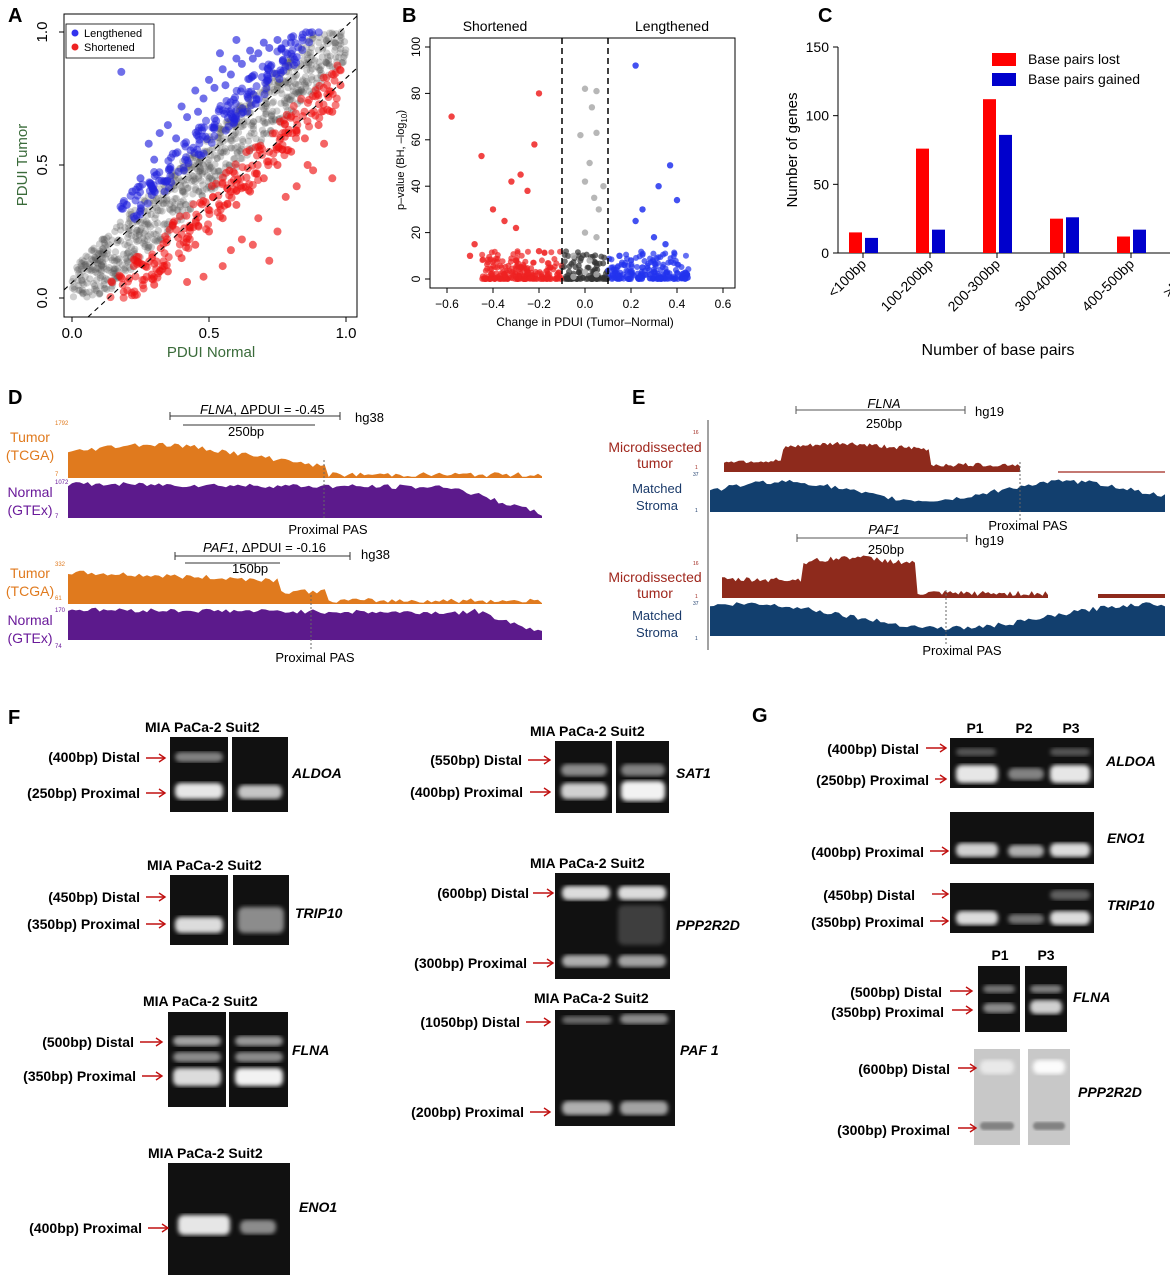  Describe the element at coordinates (998, 350) in the screenshot. I see `panel-c-xlabel: Number of base pairs` at that location.